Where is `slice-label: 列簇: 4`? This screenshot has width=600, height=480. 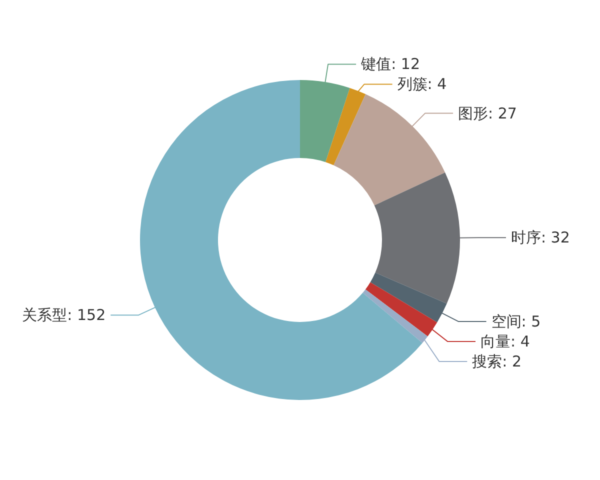 slice-label: 列簇: 4 is located at coordinates (422, 84).